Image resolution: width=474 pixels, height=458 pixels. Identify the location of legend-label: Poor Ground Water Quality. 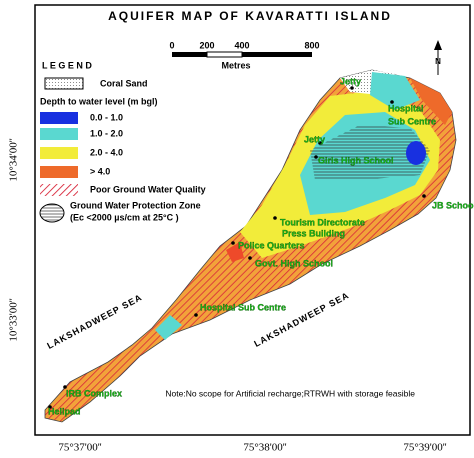
(148, 189).